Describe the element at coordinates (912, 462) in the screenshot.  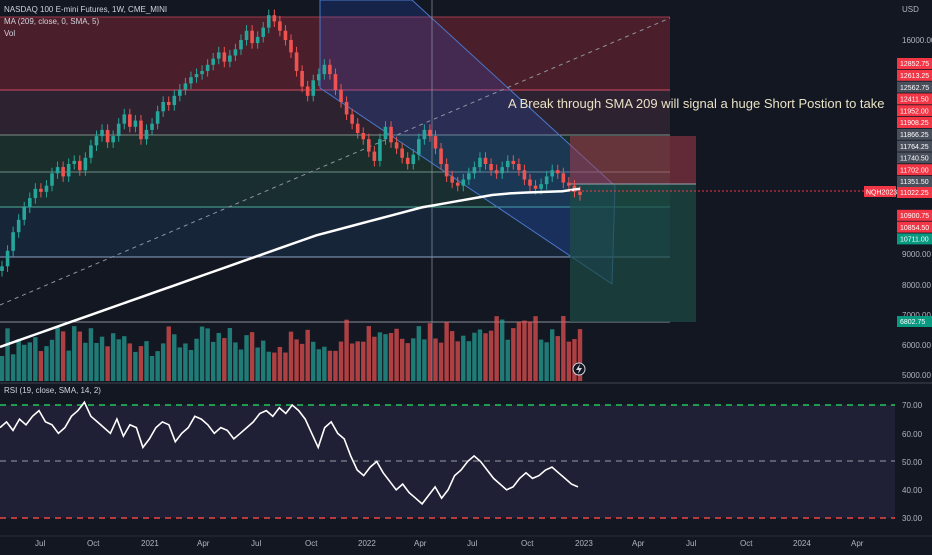
I see `rsi-axis: 70.00 60.00 50.00 40.00 30.00` at that location.